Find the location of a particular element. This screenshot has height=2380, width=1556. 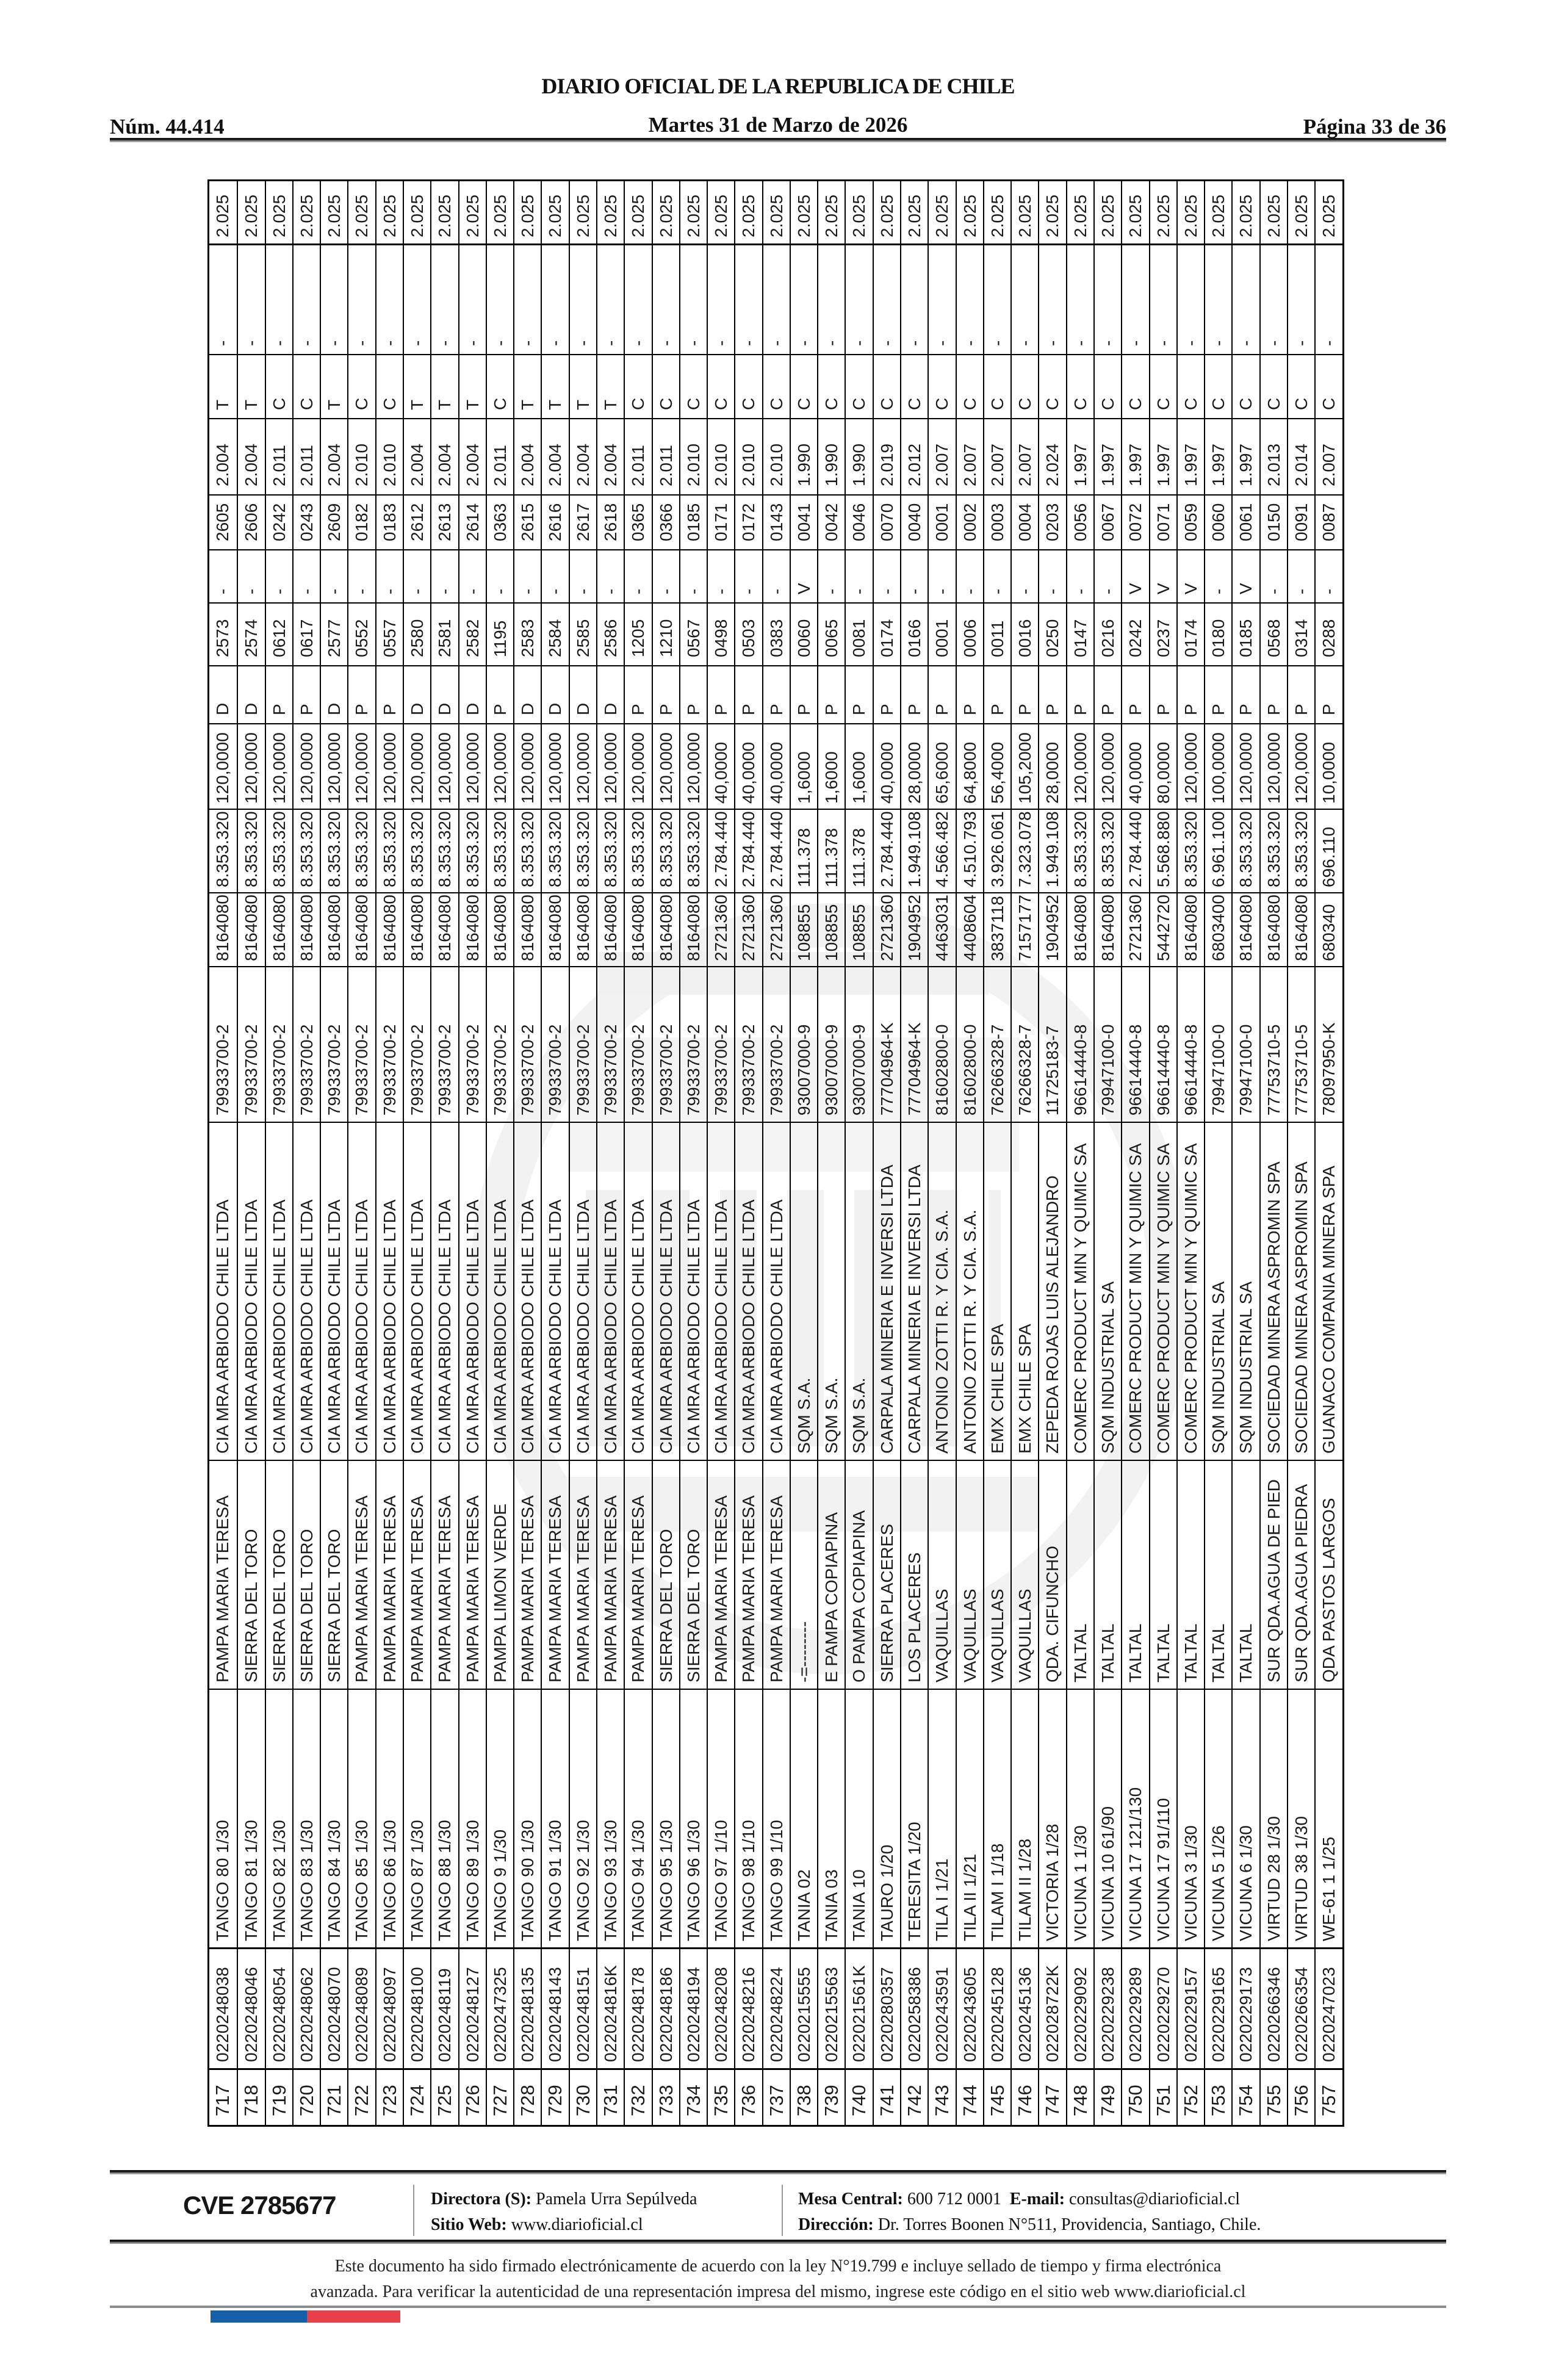

cell-value2: 5.568.880 is located at coordinates (1162, 851).